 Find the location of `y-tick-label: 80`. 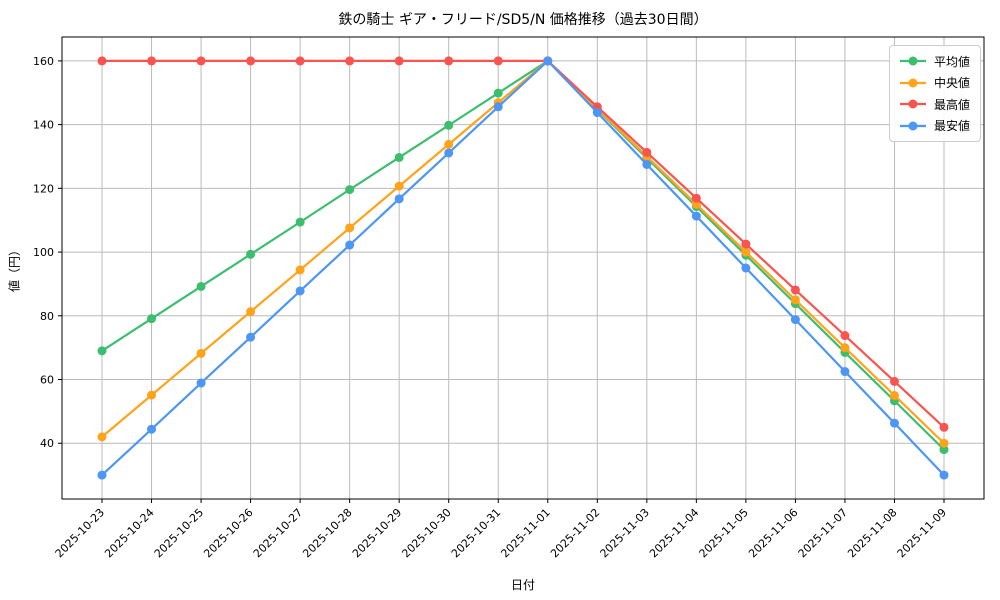

y-tick-label: 80 is located at coordinates (47, 316).